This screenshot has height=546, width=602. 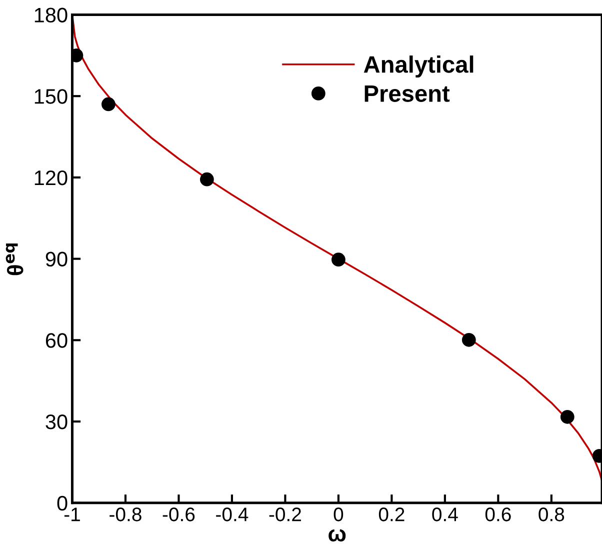 I want to click on x-tick-label: 0.6, so click(x=498, y=515).